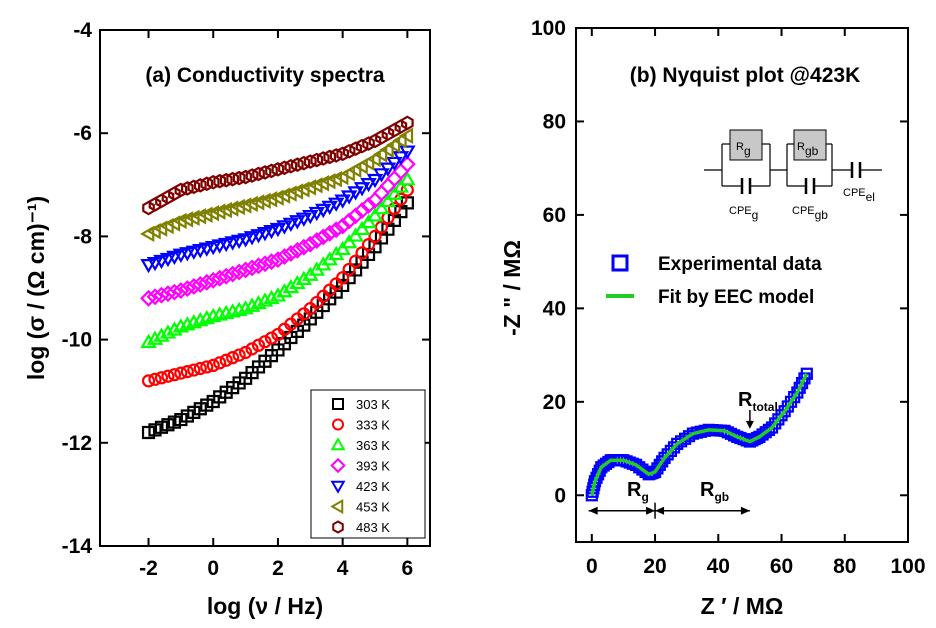 Image resolution: width=936 pixels, height=628 pixels. What do you see at coordinates (213, 568) in the screenshot?
I see `x-tick-label-a: 0` at bounding box center [213, 568].